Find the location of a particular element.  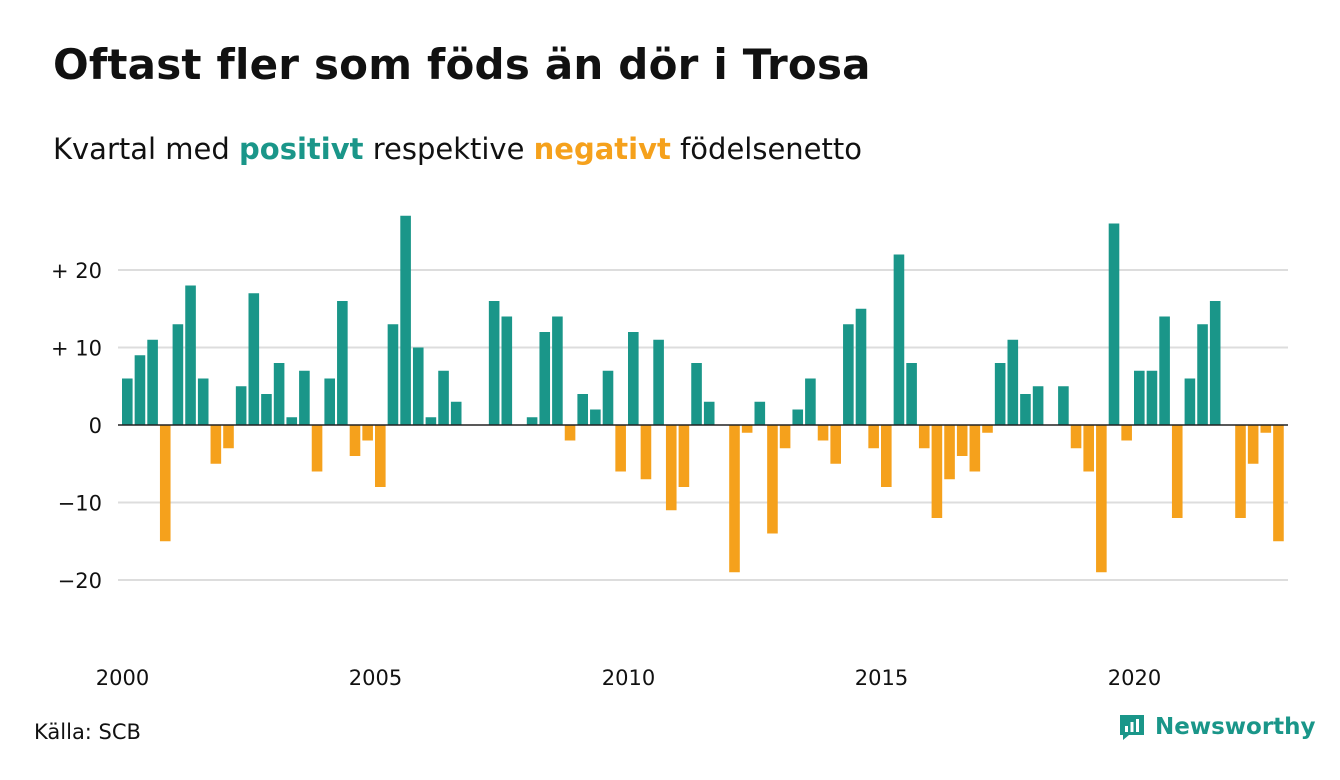

y-tick-label: 0 is located at coordinates (95, 426).